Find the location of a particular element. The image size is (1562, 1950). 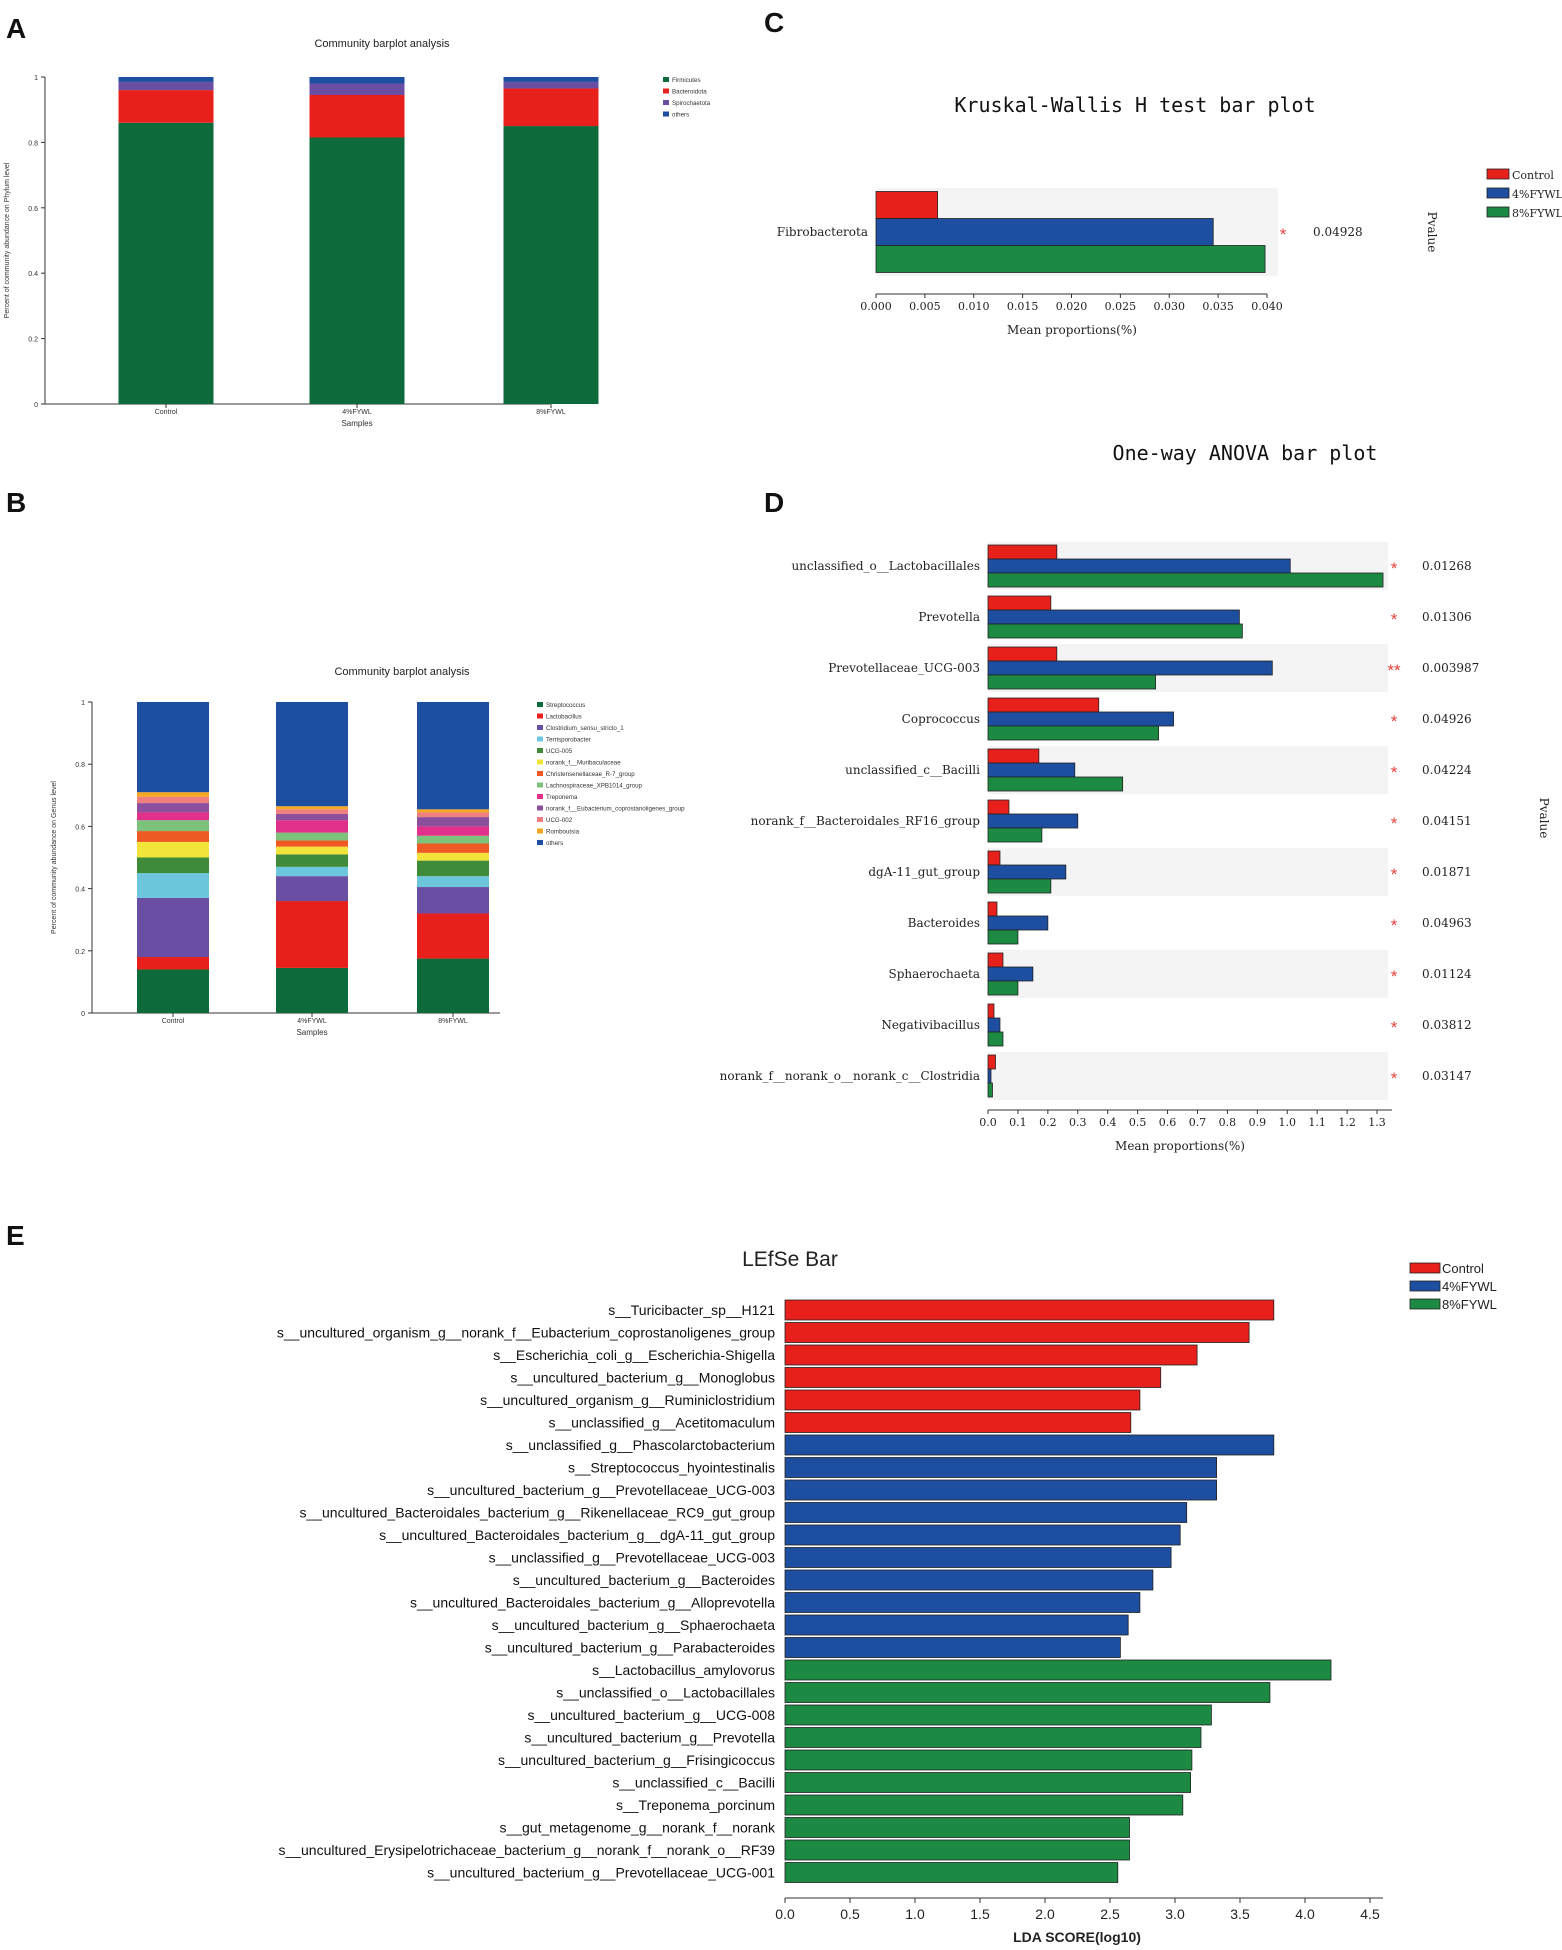

legend-swatch-bacteroidota is located at coordinates (666, 91).